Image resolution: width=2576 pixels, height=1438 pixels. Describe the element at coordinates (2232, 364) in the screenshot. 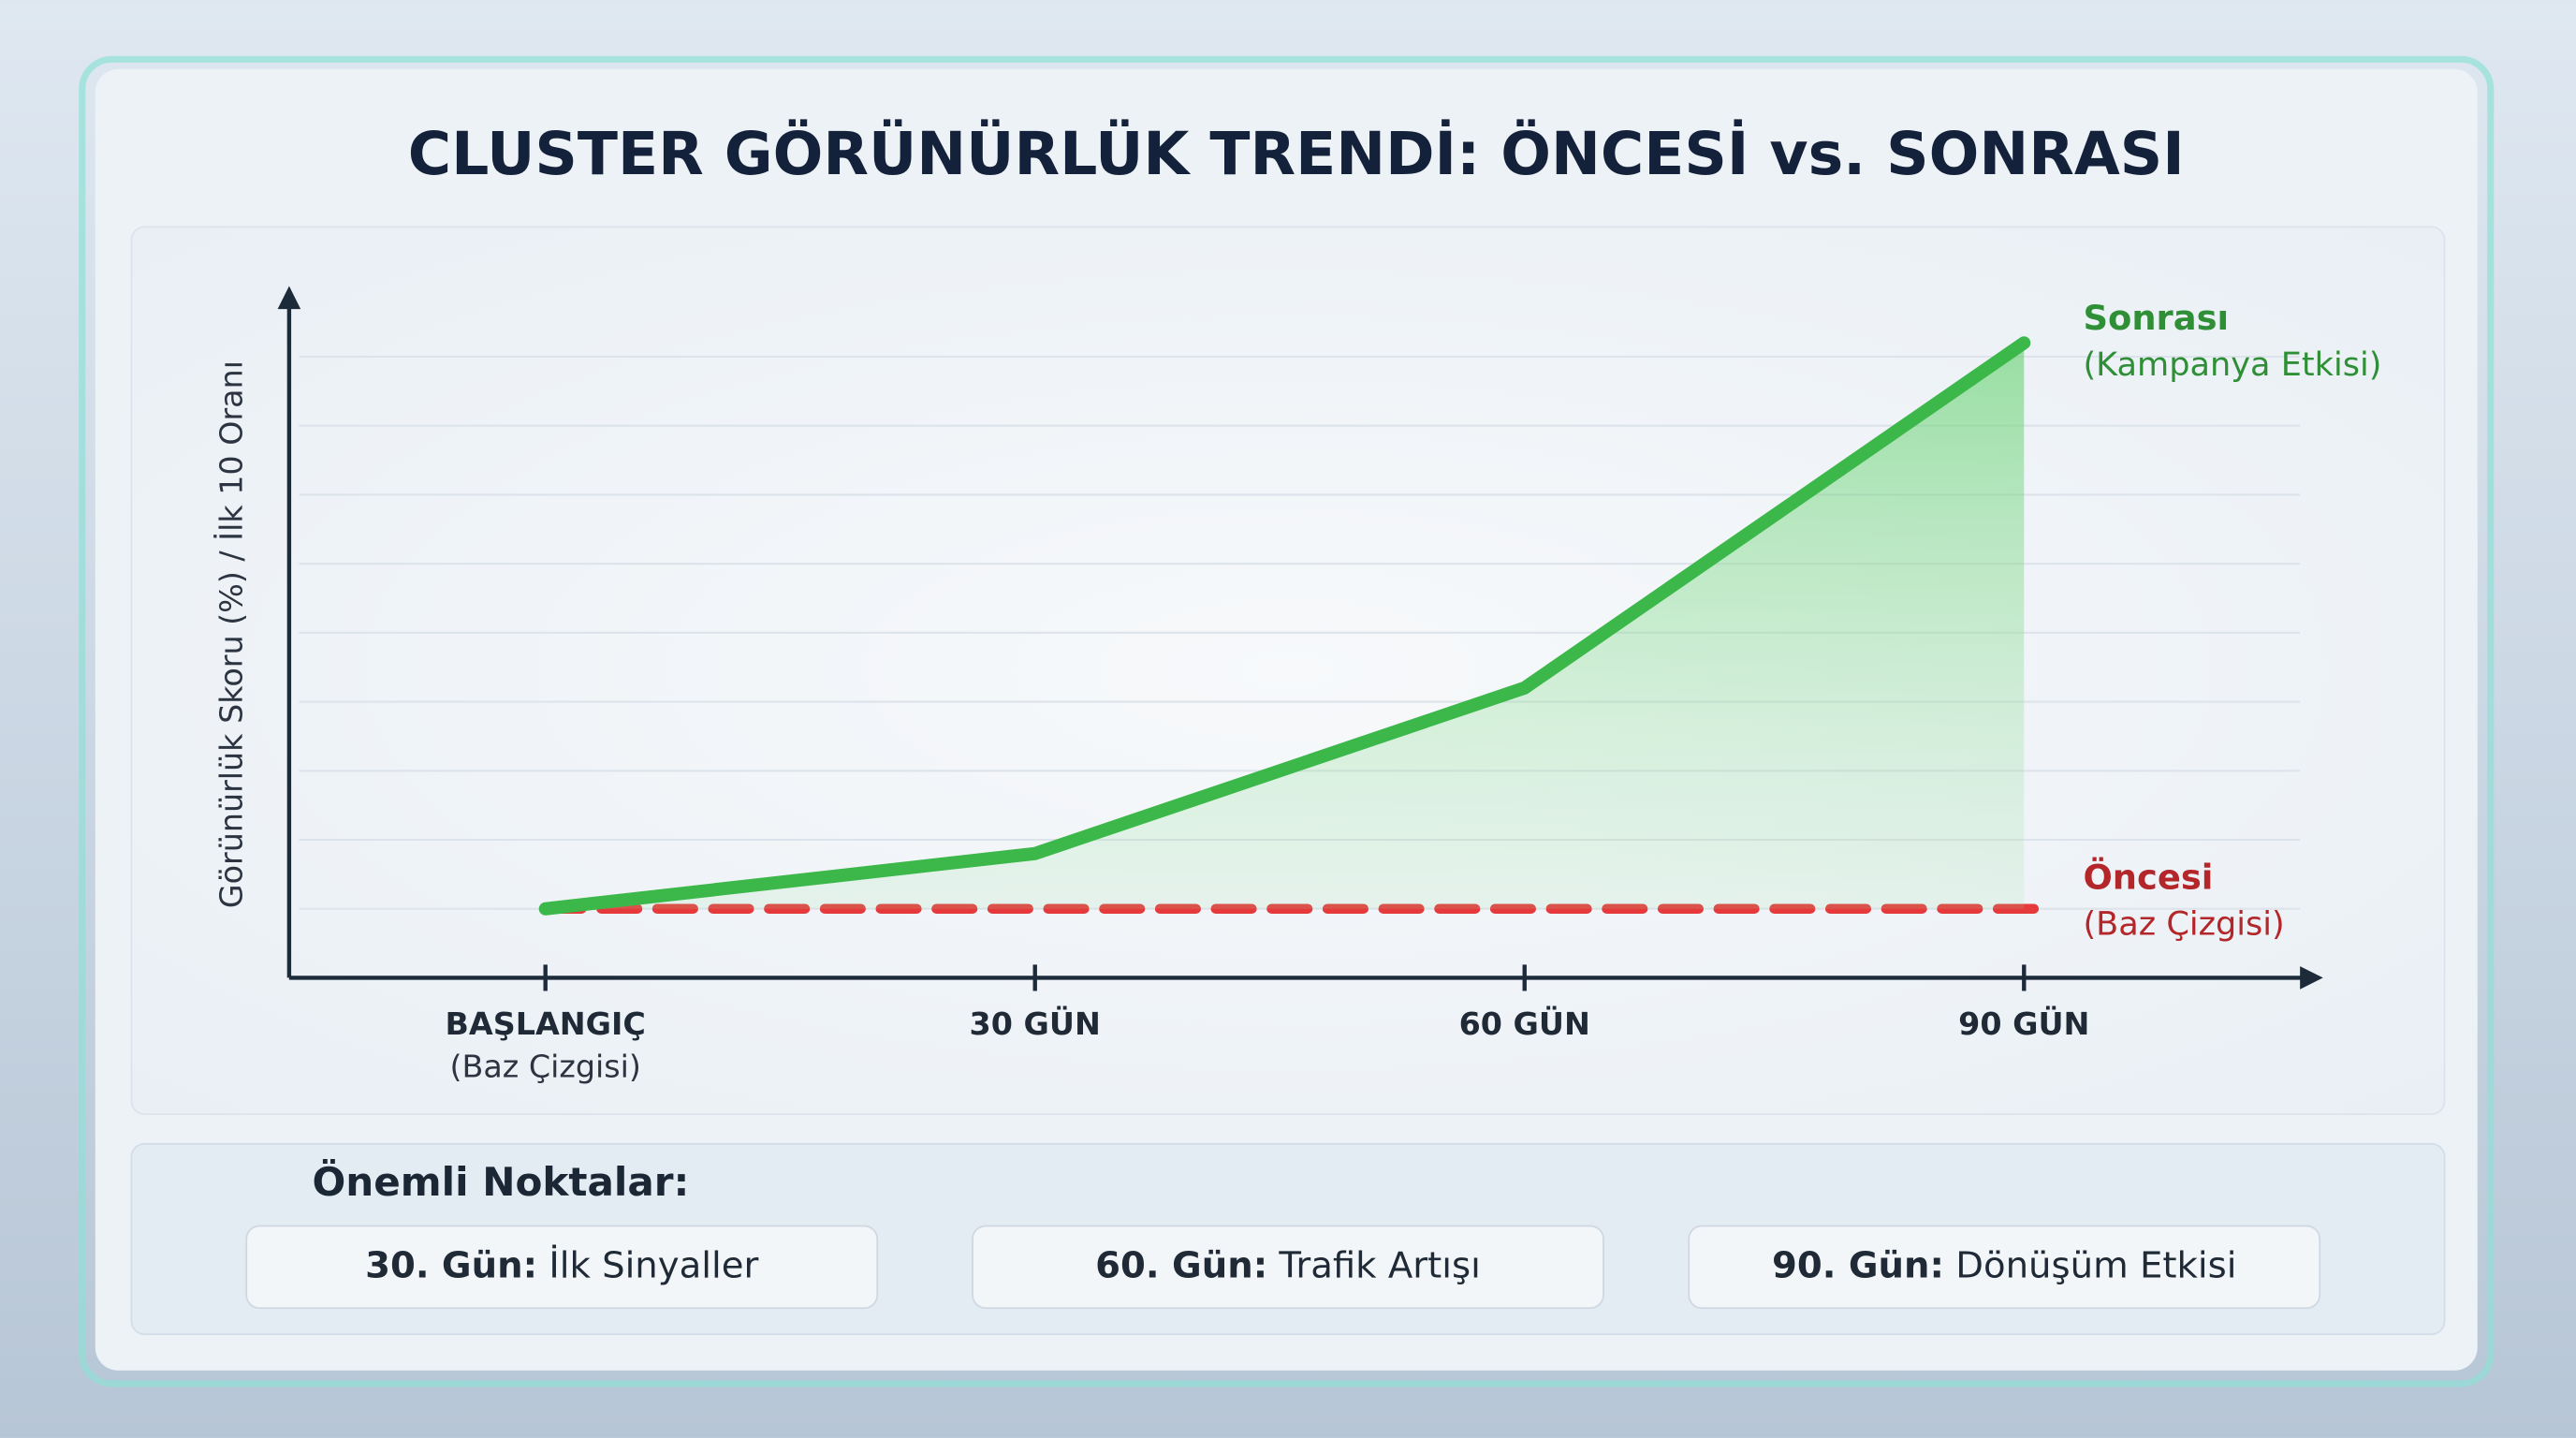

I see `series-note: (Kampanya Etkisi)` at that location.